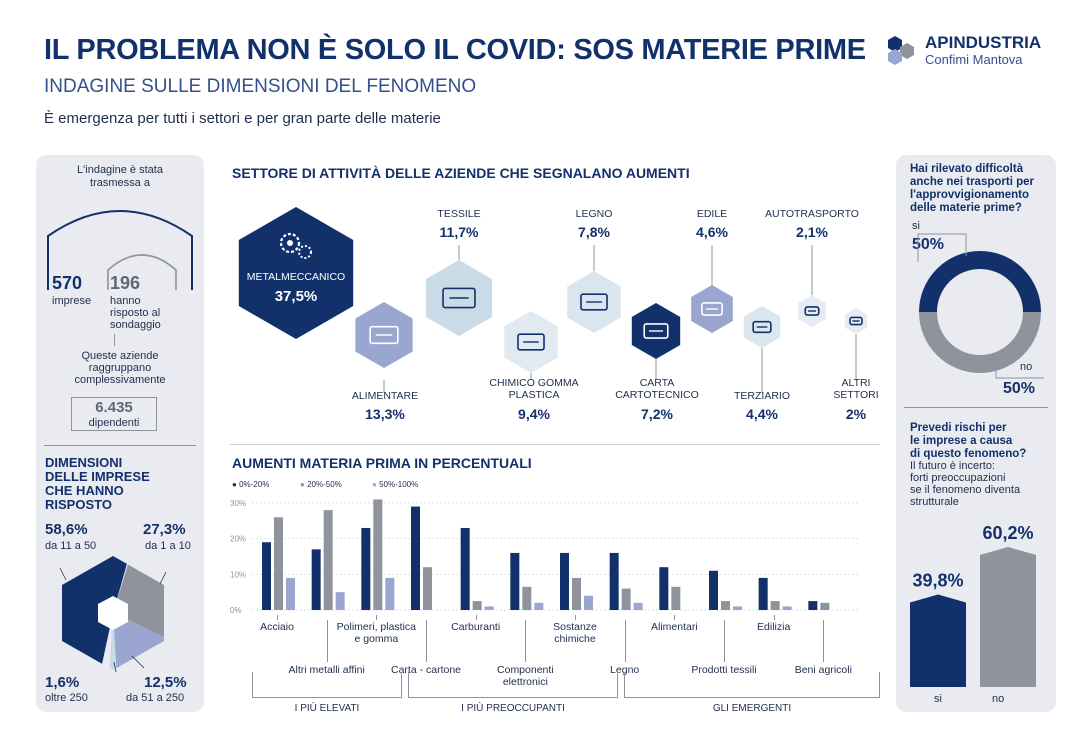  I want to click on trowel-icon, so click(712, 309).